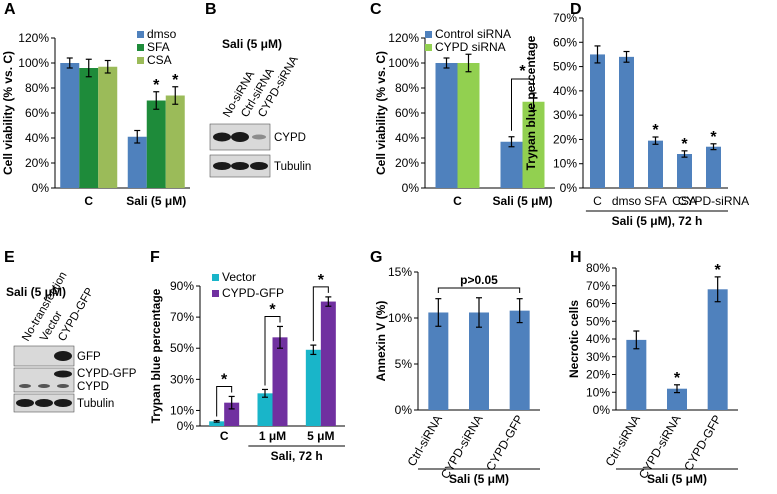 Image resolution: width=777 pixels, height=494 pixels. I want to click on panel-f-category-label: 1 μM, so click(272, 436).